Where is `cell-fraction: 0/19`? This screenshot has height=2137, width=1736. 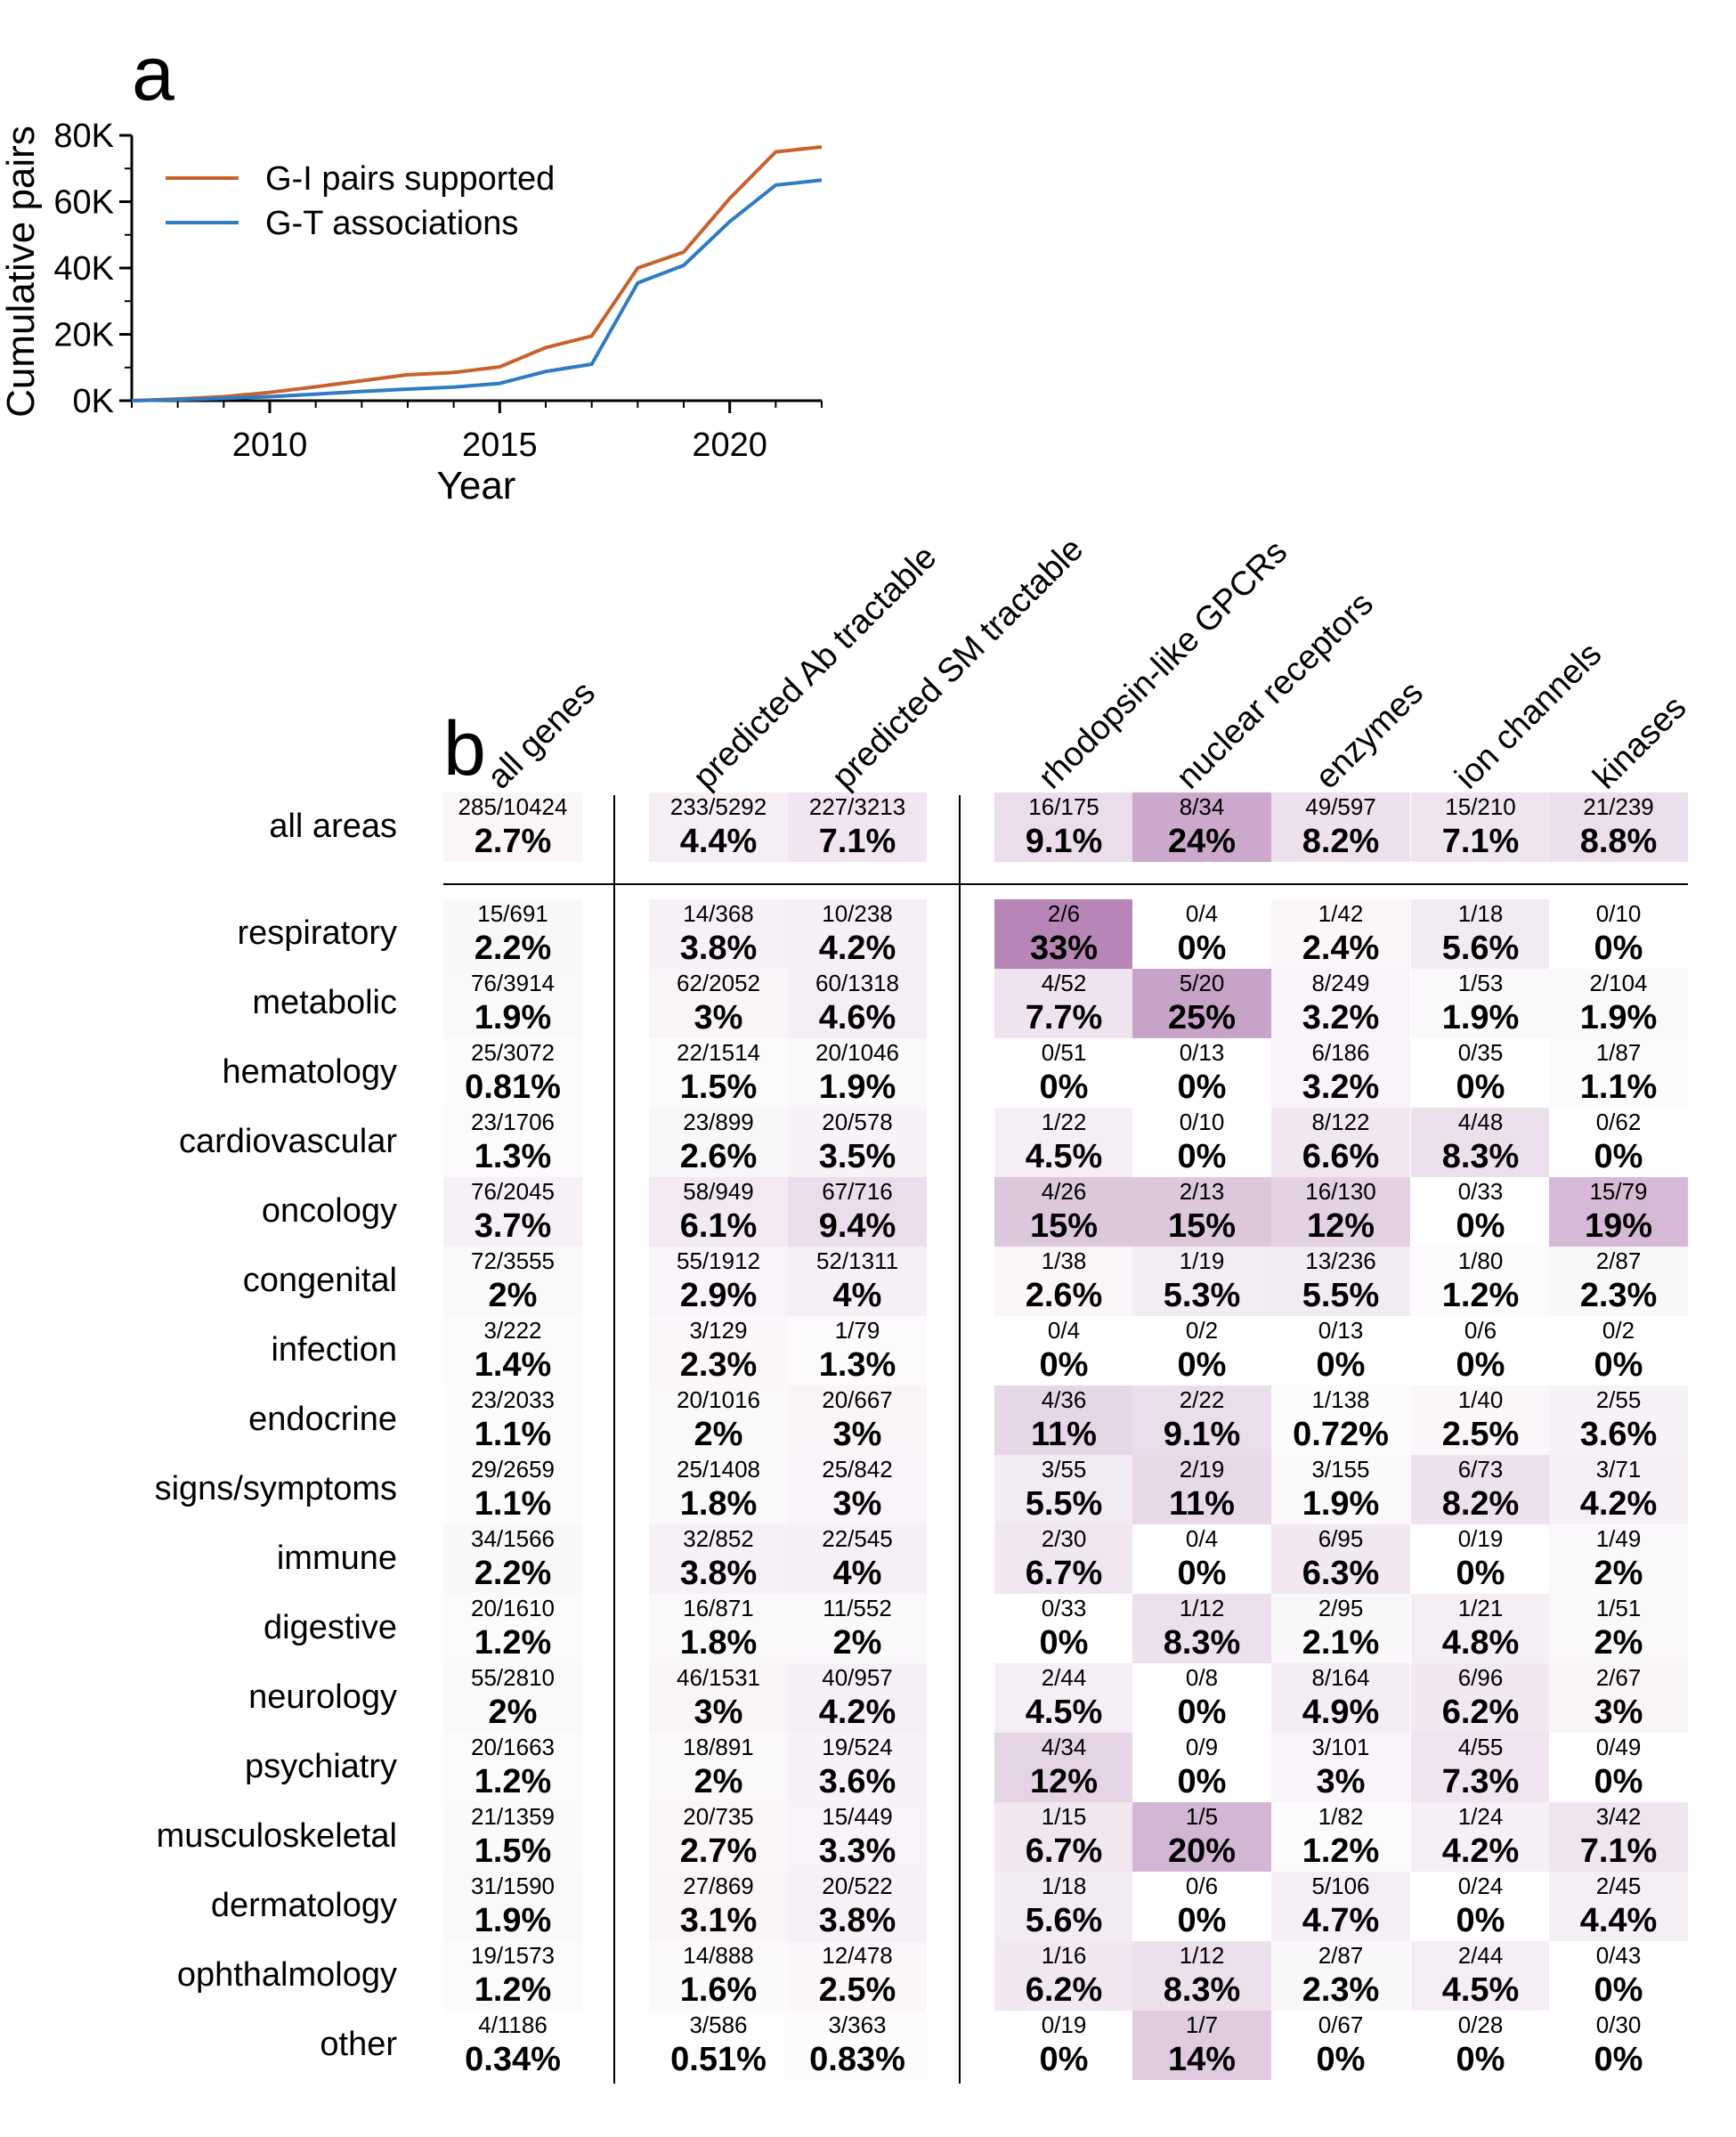
cell-fraction: 0/19 is located at coordinates (1481, 1538).